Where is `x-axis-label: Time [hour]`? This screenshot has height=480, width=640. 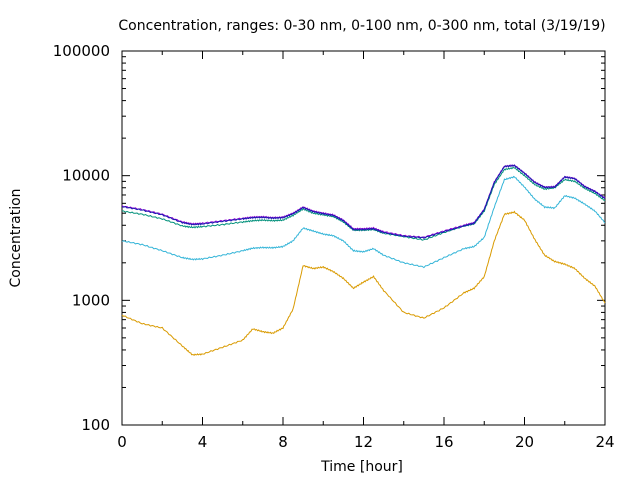
x-axis-label: Time [hour] is located at coordinates (361, 467).